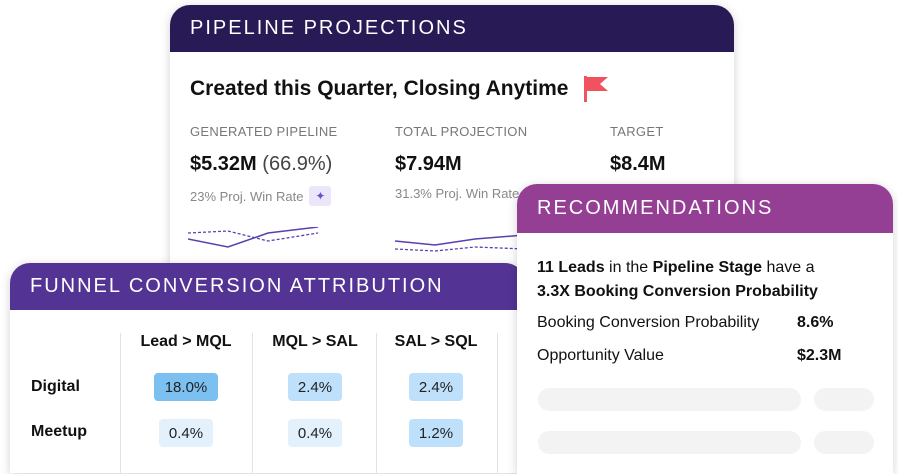  I want to click on metric-value: 8.6%, so click(815, 322).